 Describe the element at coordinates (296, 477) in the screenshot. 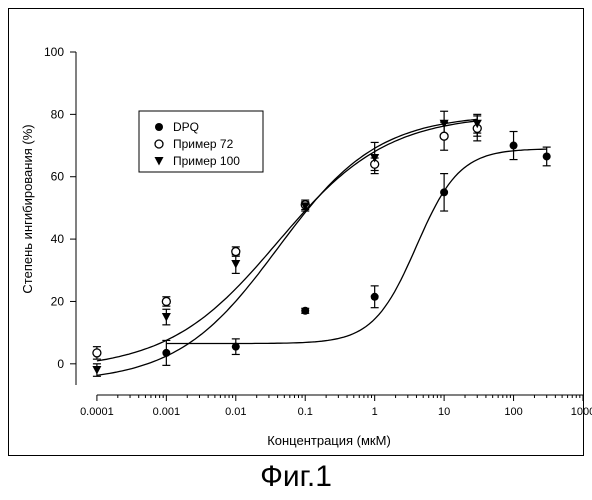

I see `figure-caption: Фиг.1` at that location.